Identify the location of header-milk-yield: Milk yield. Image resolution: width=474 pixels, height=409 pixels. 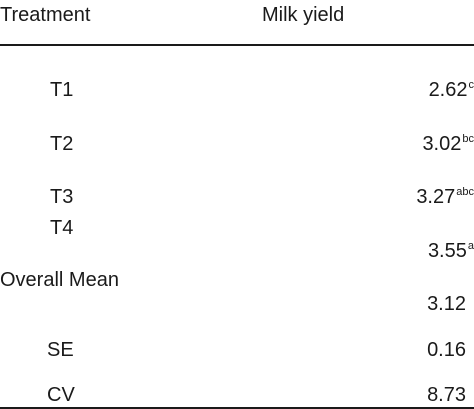
(303, 15).